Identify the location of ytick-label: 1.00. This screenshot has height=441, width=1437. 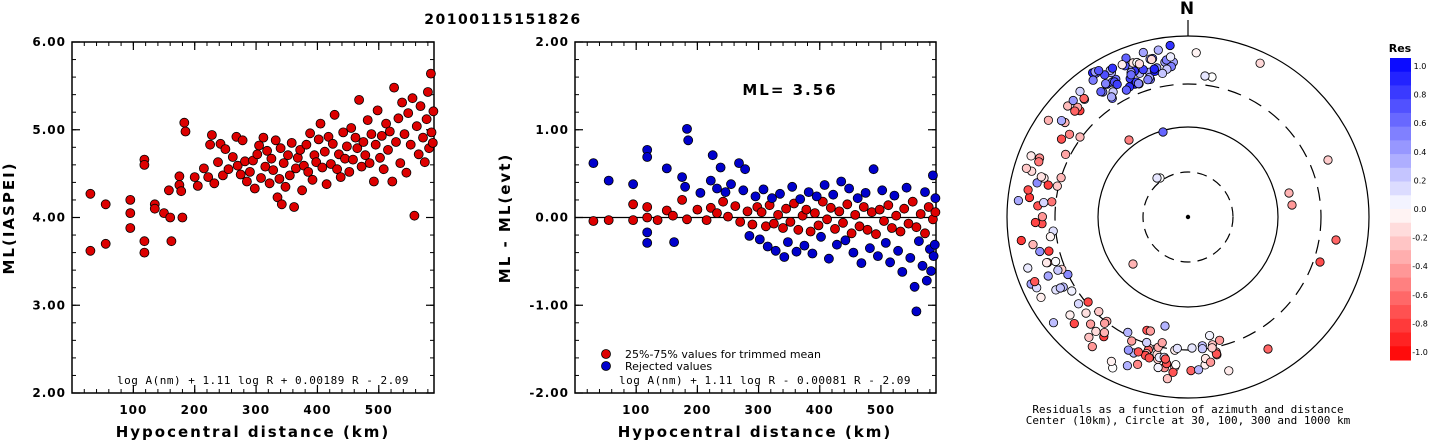
(552, 130).